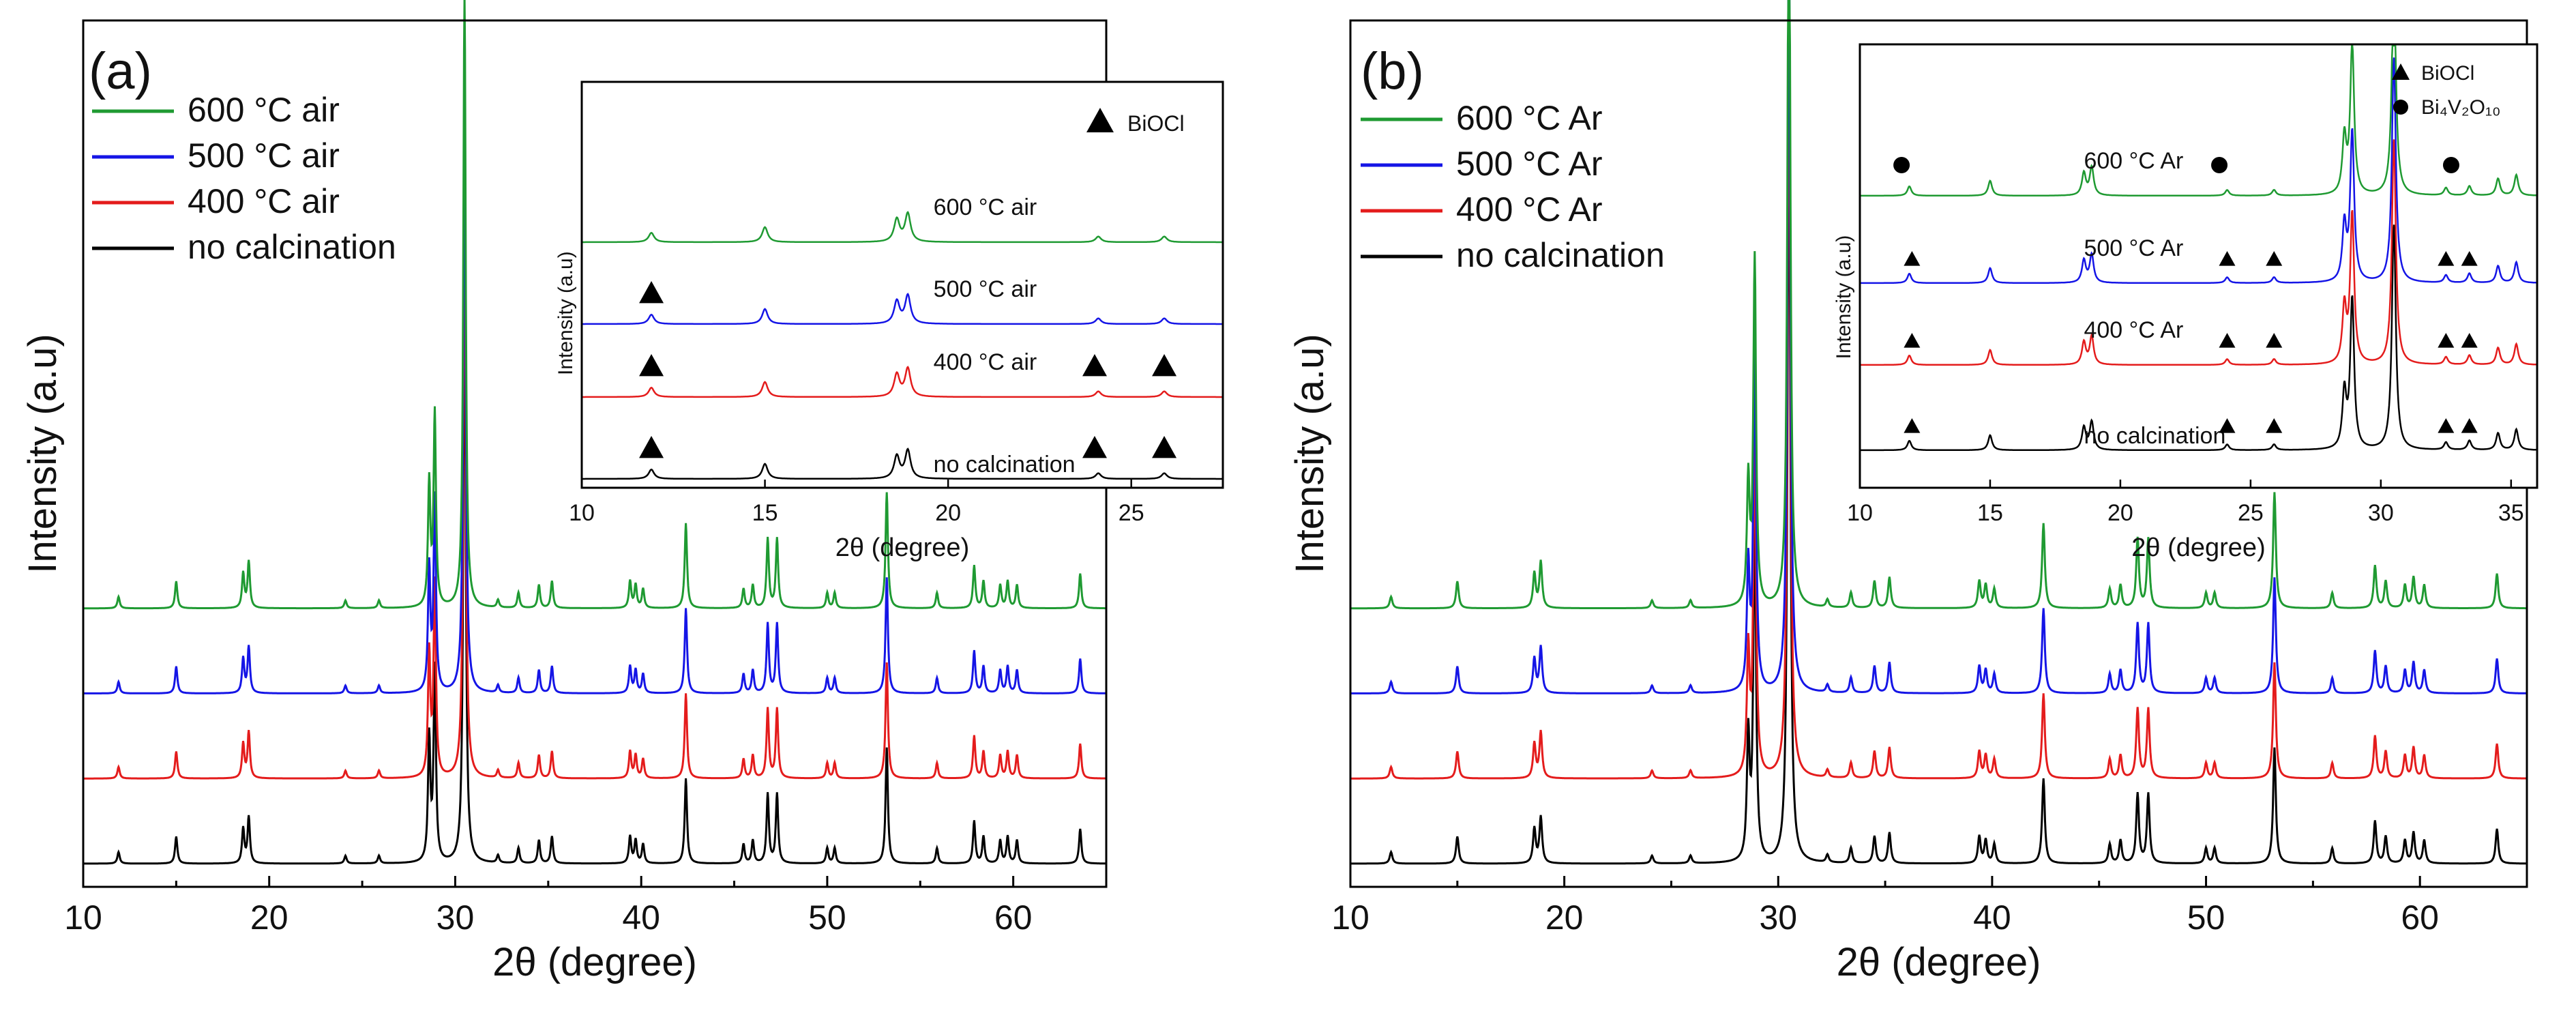 This screenshot has width=2576, height=1011. Describe the element at coordinates (1529, 118) in the screenshot. I see `legend-label: 600 °C Ar` at that location.